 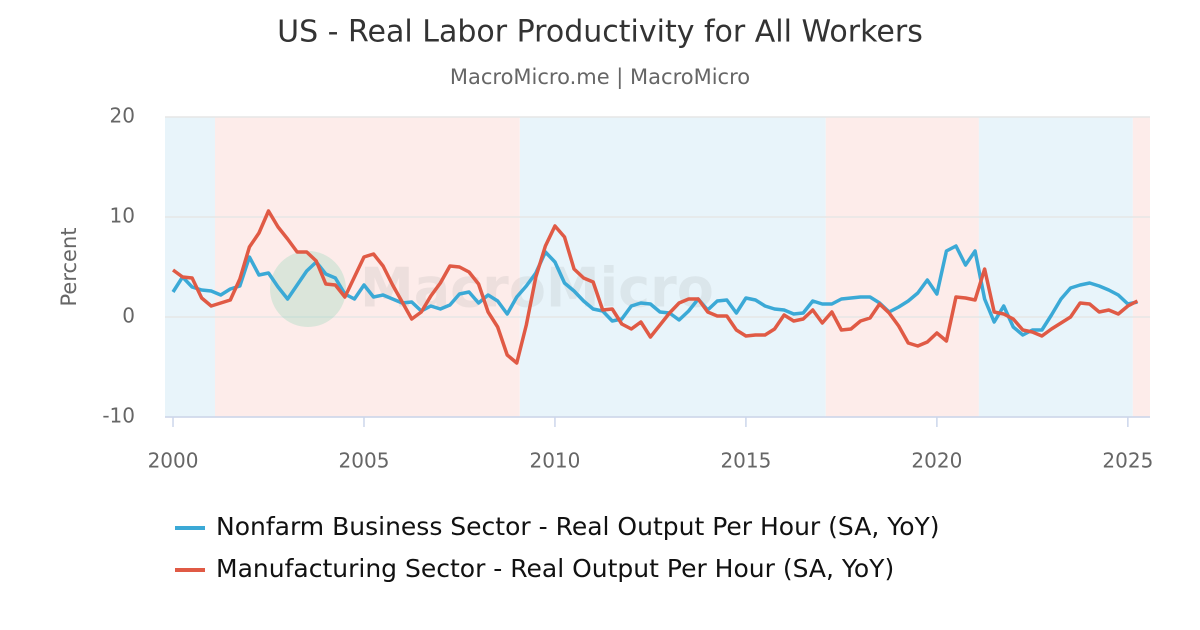 I want to click on y-tick-label: 10, so click(x=122, y=216).